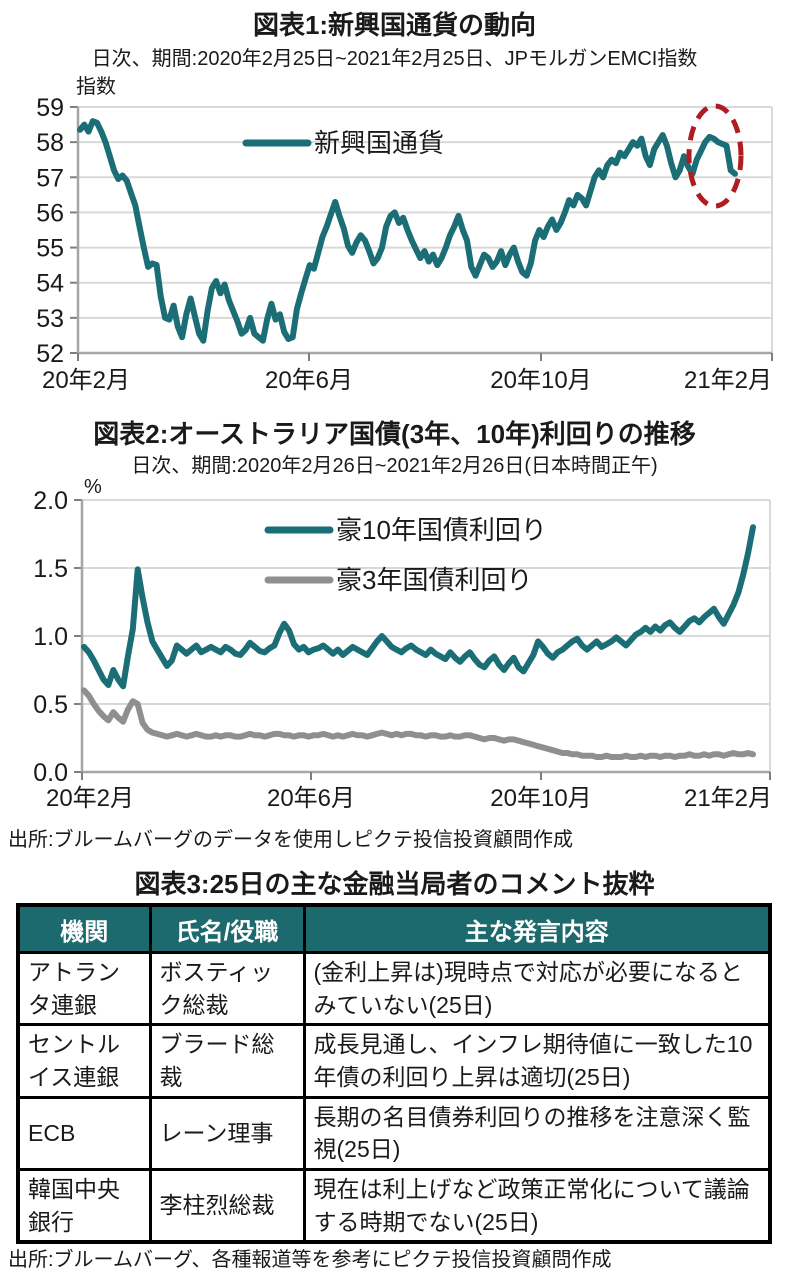 Image resolution: width=789 pixels, height=1278 pixels. Describe the element at coordinates (50, 143) in the screenshot. I see `y-tick-label: 58` at that location.